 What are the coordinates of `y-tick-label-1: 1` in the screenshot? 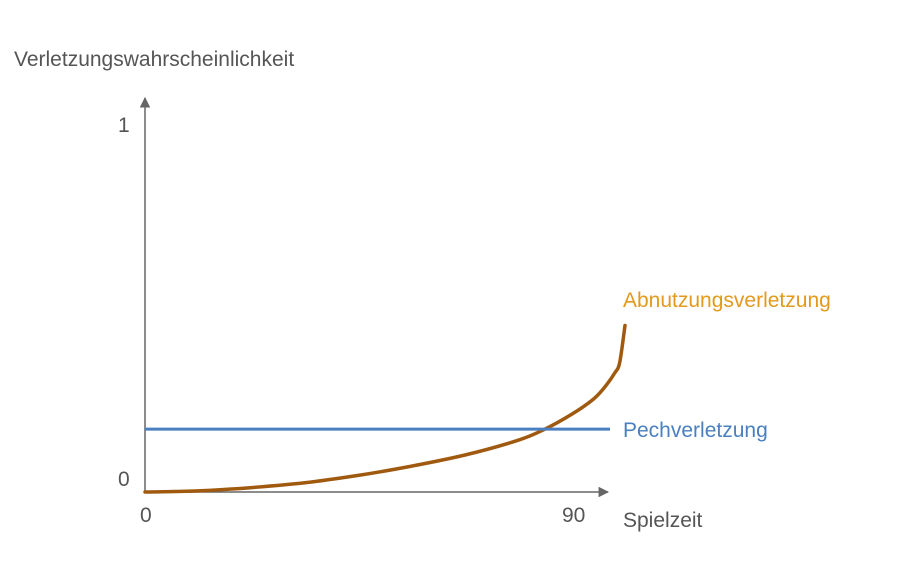 It's located at (124, 125).